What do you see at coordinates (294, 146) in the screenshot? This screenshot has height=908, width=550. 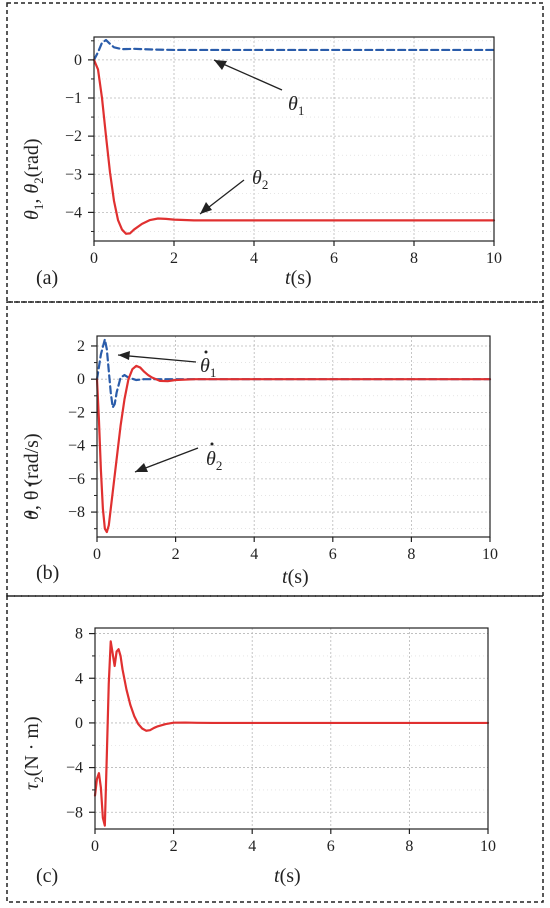 I see `panel-a-series-2-line` at bounding box center [294, 146].